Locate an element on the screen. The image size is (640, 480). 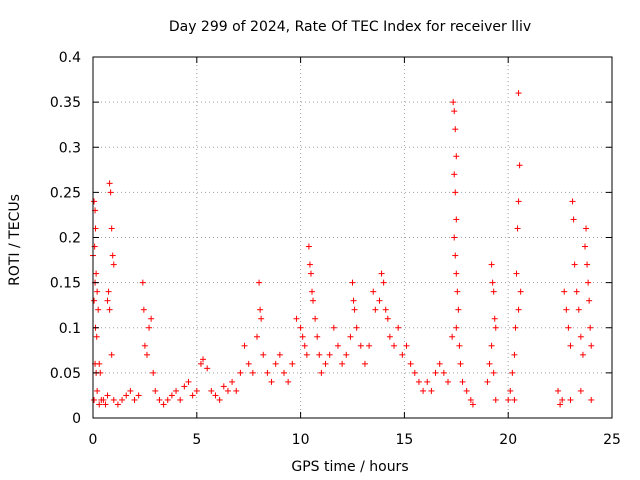
x-axis-label: GPS time / hours is located at coordinates (349, 467).